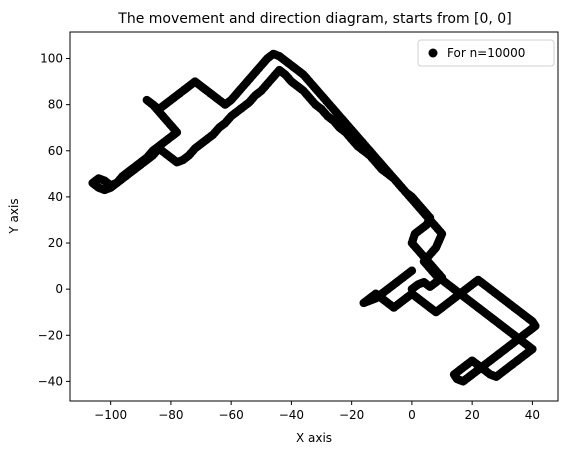 The width and height of the screenshot is (574, 455). Describe the element at coordinates (532, 415) in the screenshot. I see `x-tick-label: 40` at that location.